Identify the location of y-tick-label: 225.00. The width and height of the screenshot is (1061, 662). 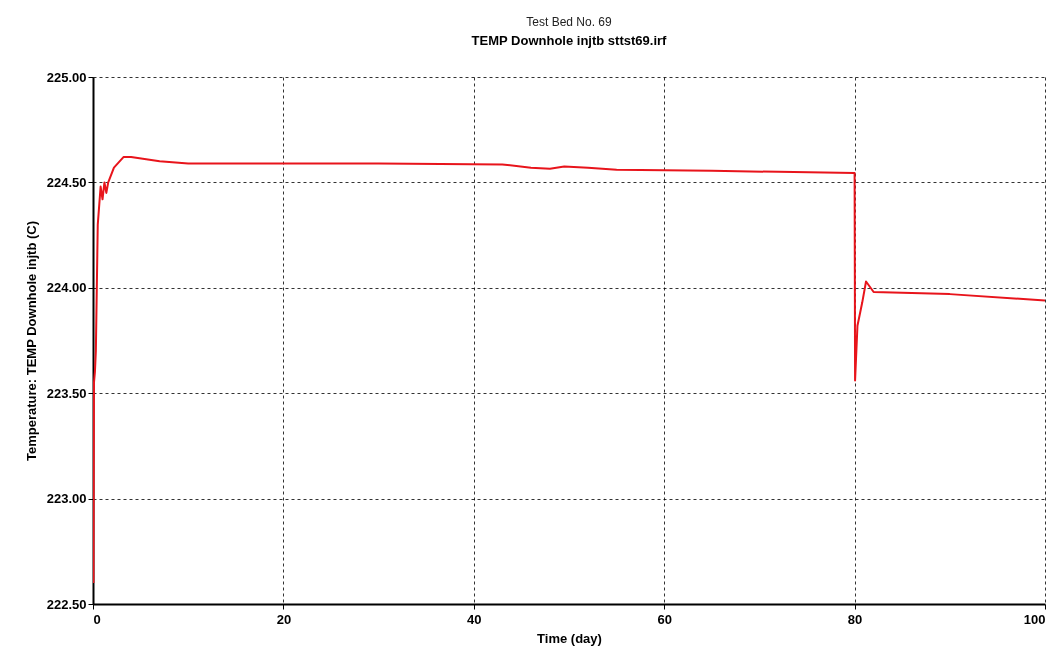
(66, 77).